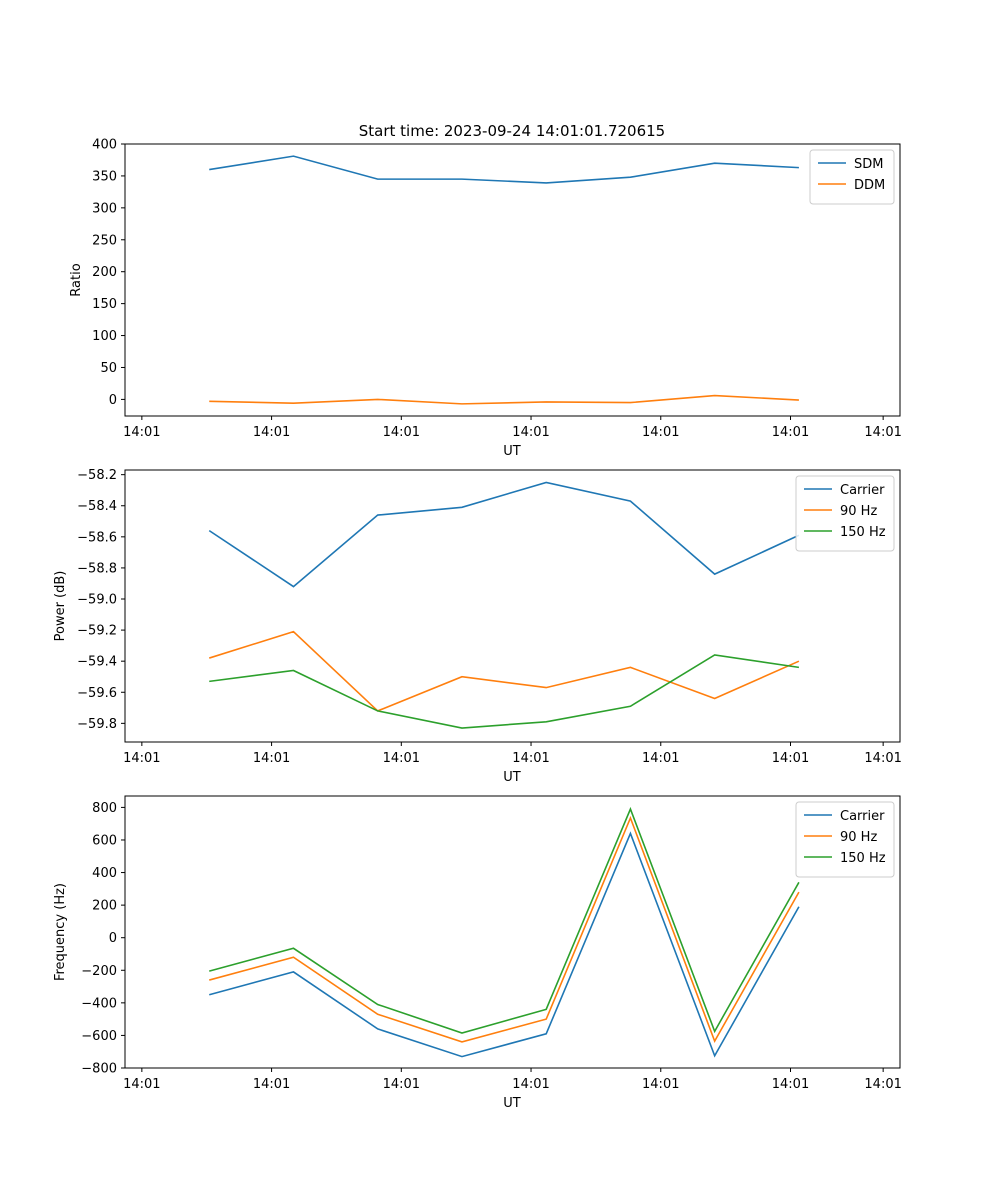  Describe the element at coordinates (852, 177) in the screenshot. I see `legend: SDM DDM` at that location.